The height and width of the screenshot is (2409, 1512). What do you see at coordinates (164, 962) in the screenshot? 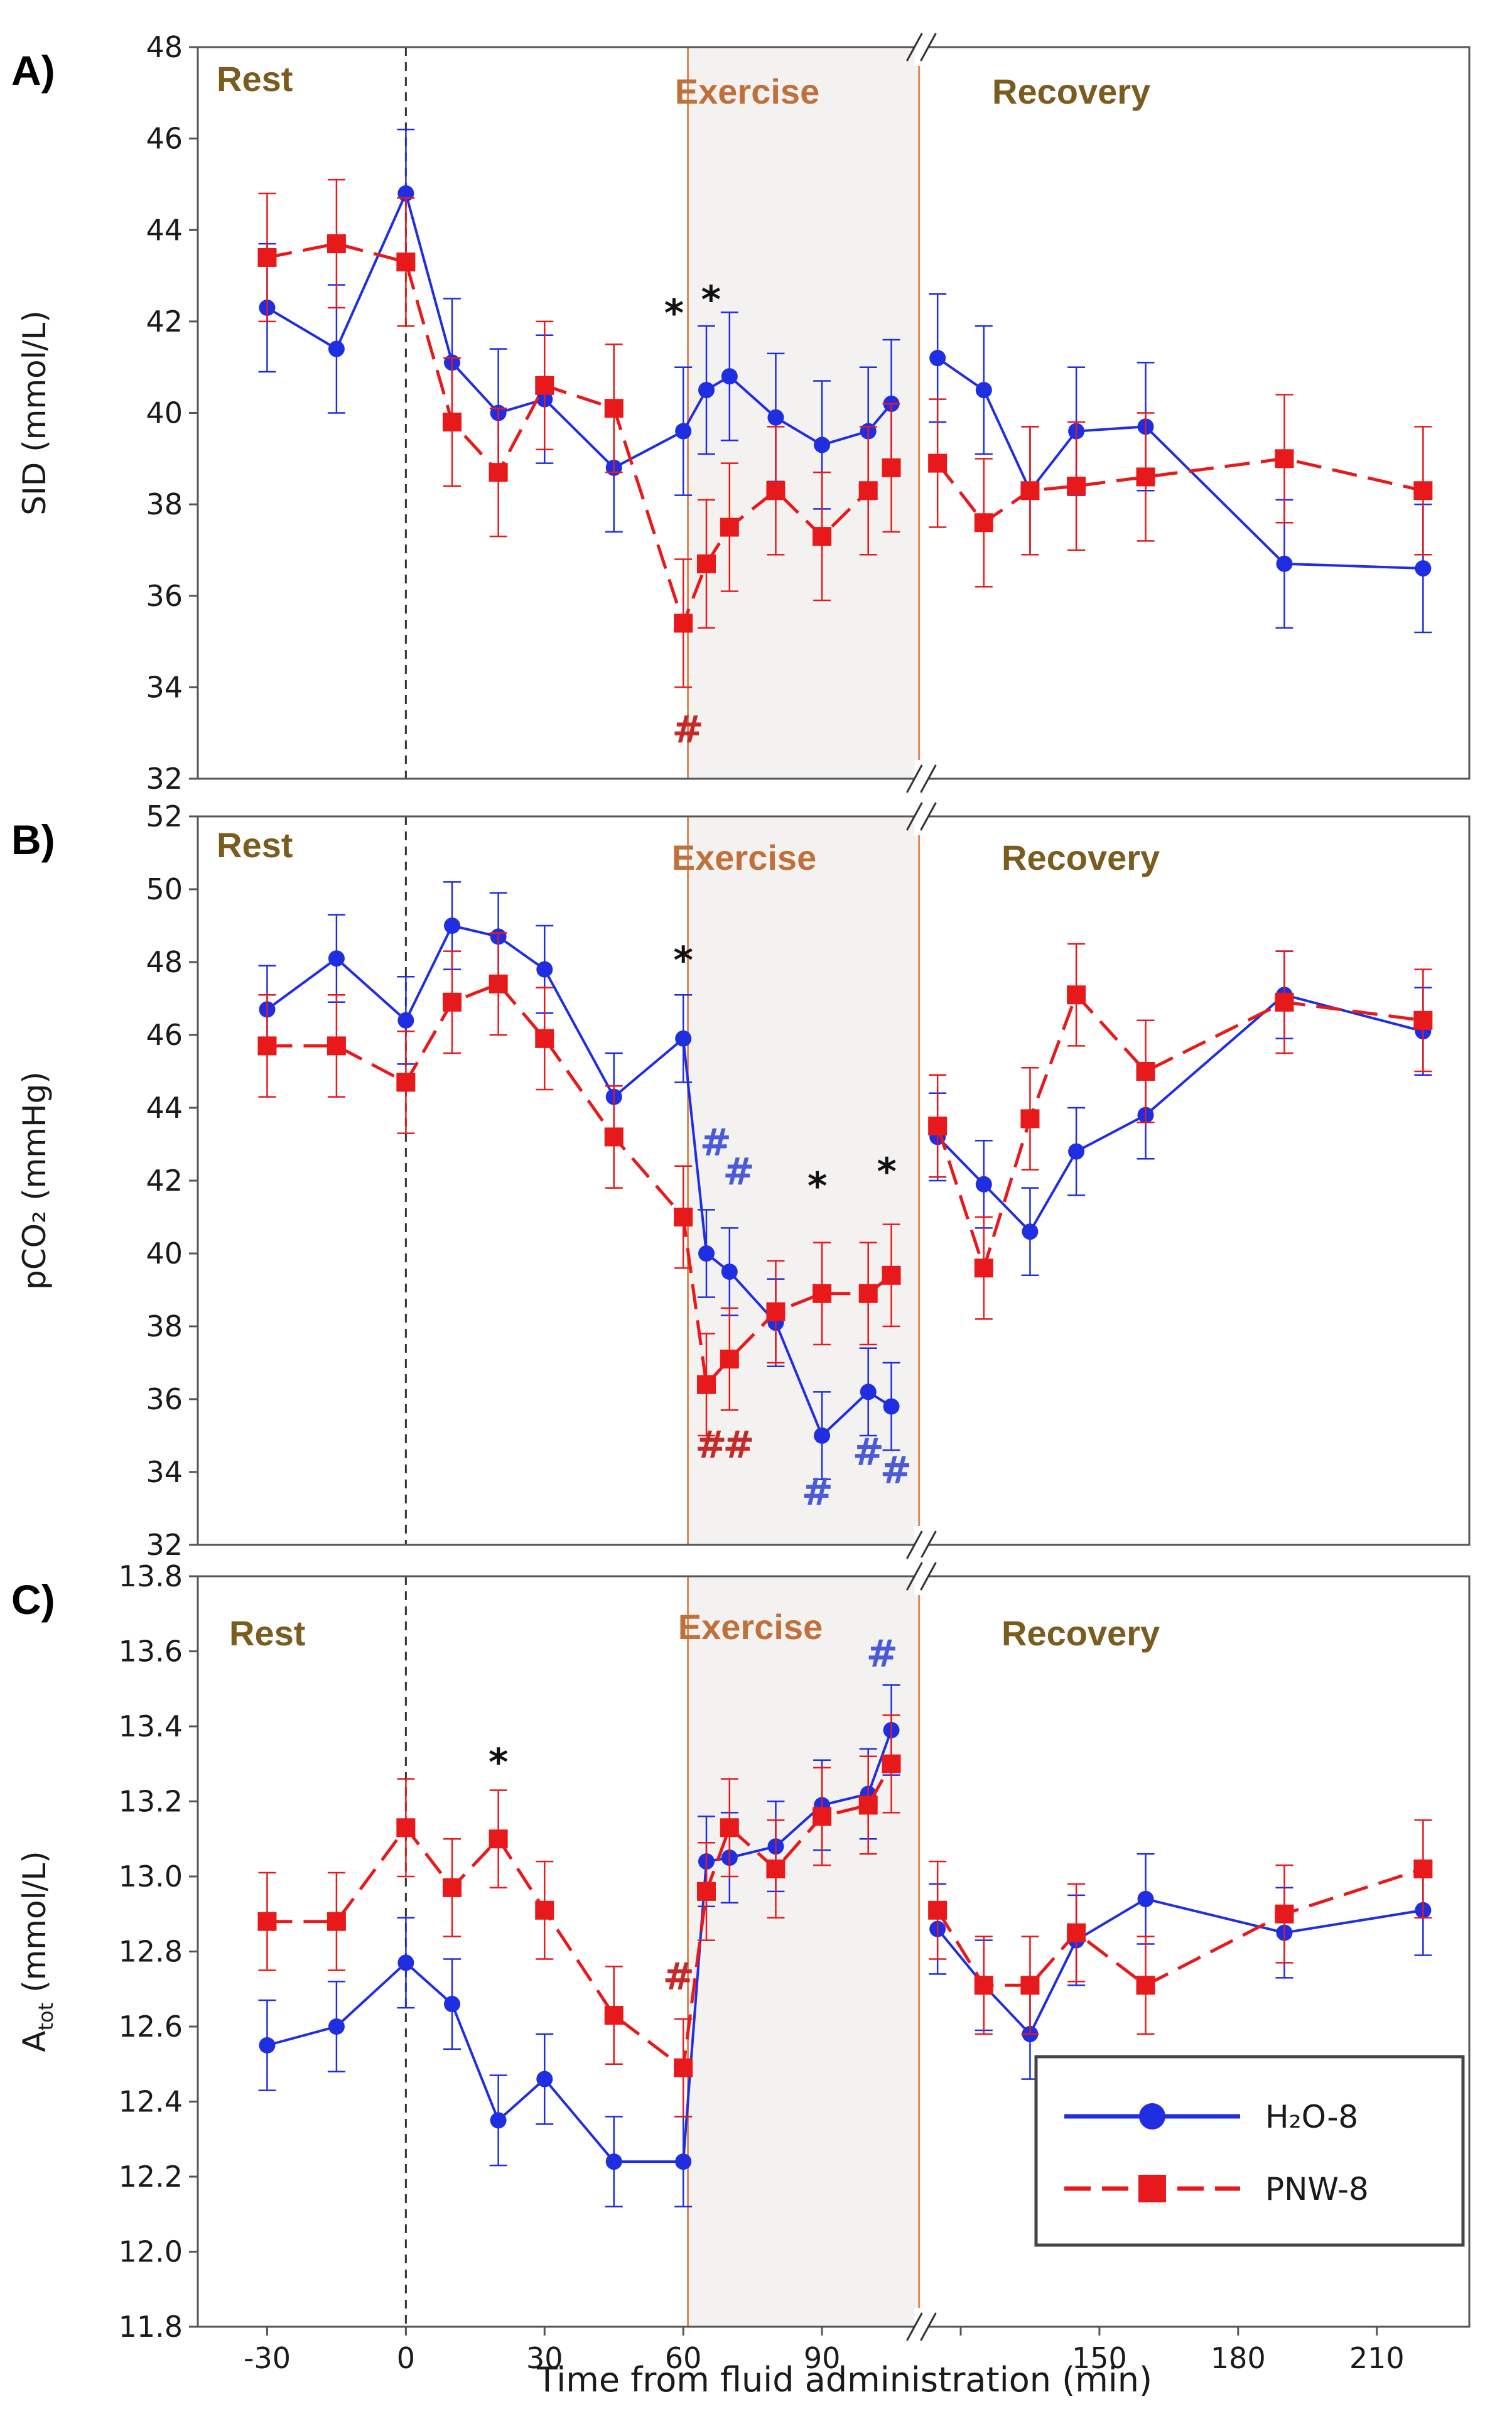
I see `y-tick-label: 48` at bounding box center [164, 962].